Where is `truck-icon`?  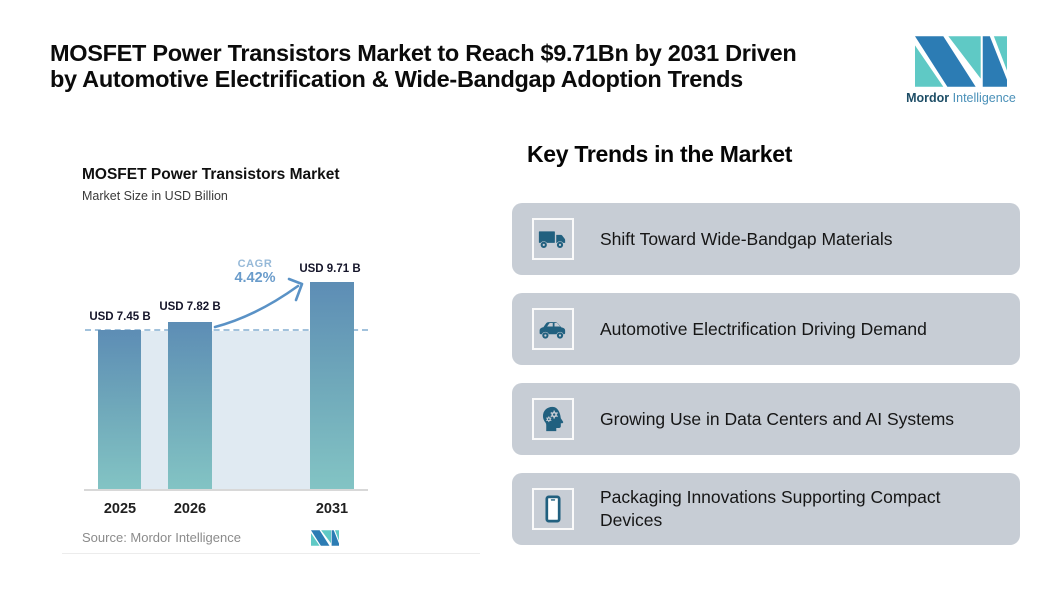 truck-icon is located at coordinates (552, 240).